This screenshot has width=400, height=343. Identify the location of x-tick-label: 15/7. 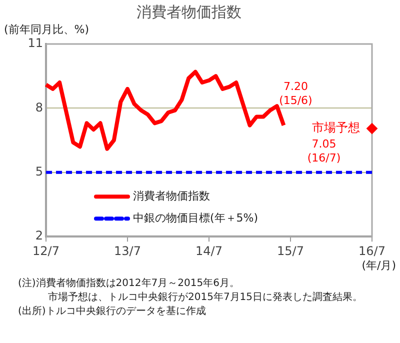
(290, 251).